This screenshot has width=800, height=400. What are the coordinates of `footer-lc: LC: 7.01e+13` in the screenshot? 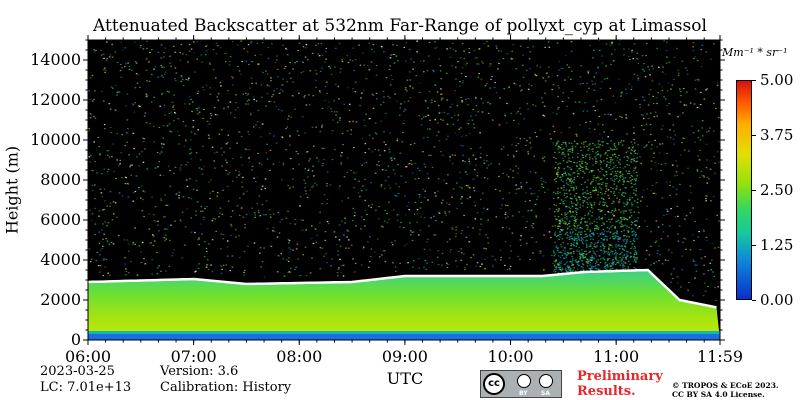 It's located at (86, 387).